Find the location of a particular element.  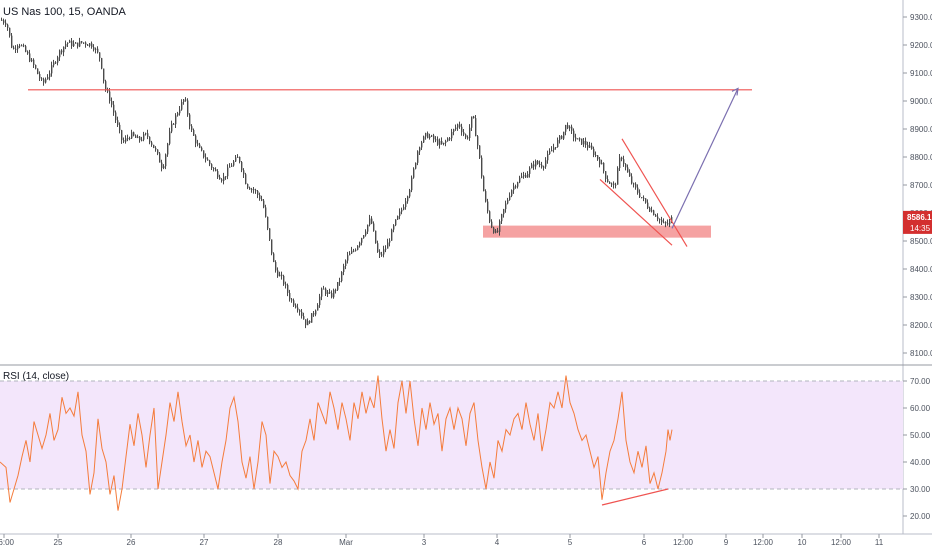

price-tick-label: 8700.0 is located at coordinates (921, 185).